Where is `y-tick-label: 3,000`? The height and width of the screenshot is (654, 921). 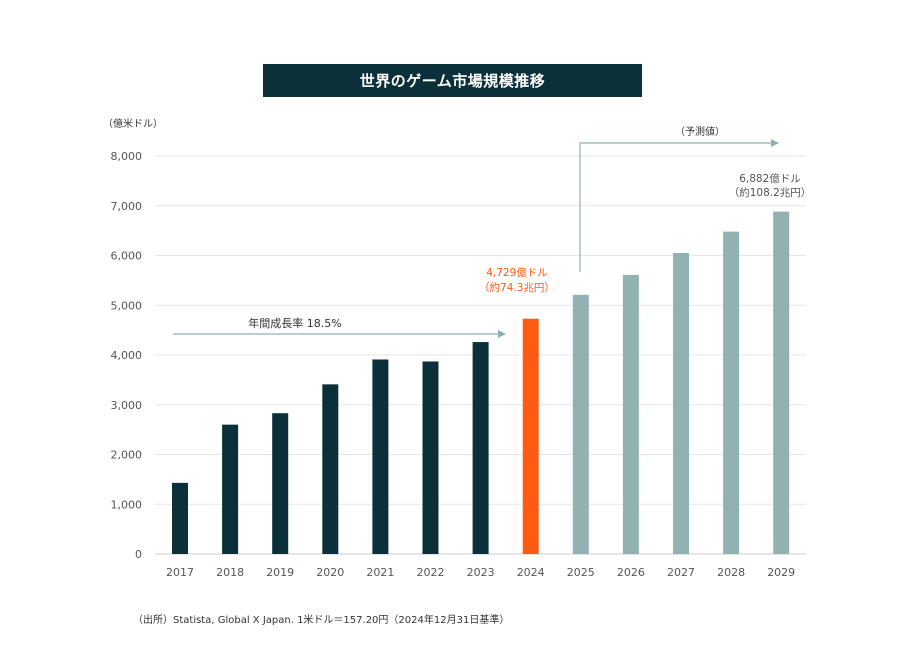 y-tick-label: 3,000 is located at coordinates (127, 405).